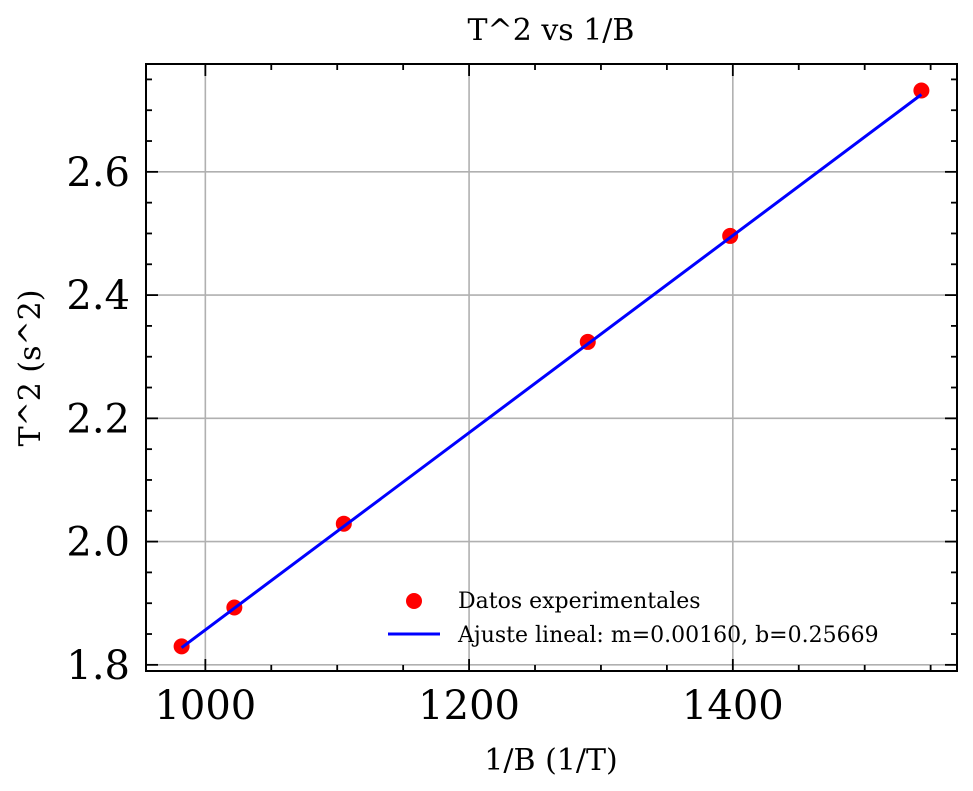  Describe the element at coordinates (414, 601) in the screenshot. I see `legend-marker-scatter` at that location.